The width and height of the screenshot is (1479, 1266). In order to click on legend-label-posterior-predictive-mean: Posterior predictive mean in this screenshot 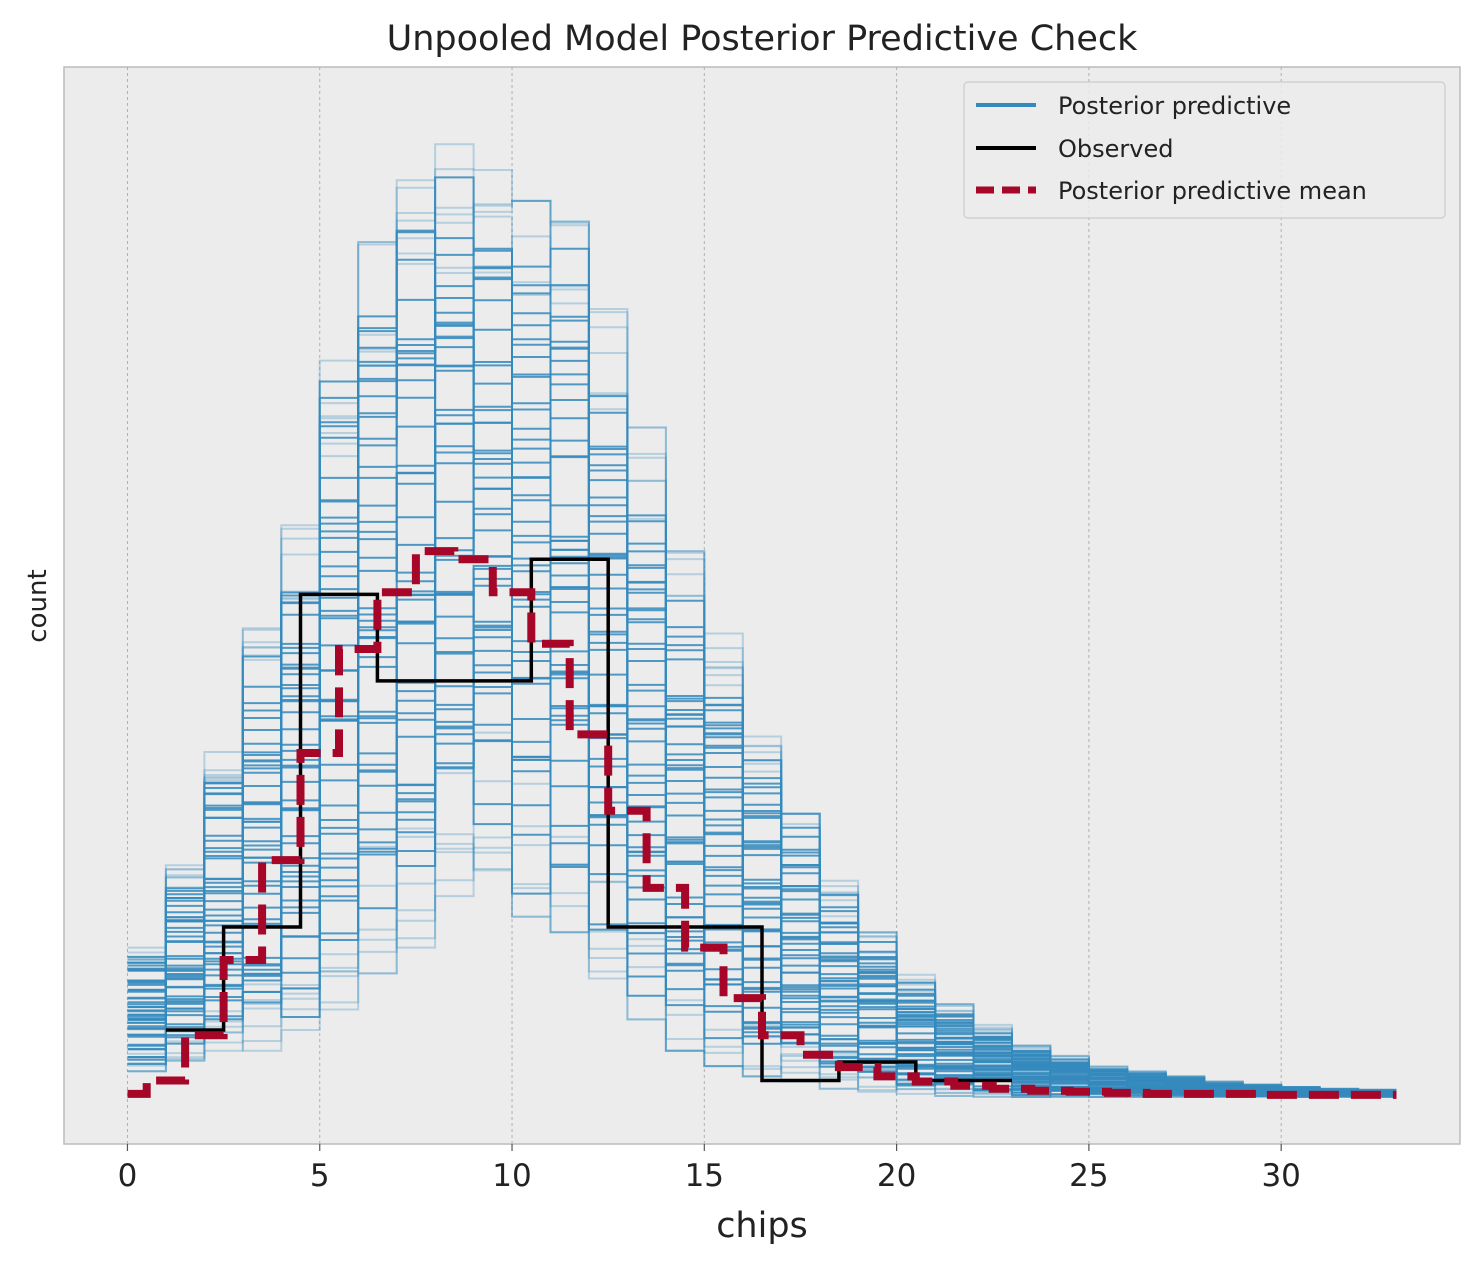, I will do `click(1212, 191)`.